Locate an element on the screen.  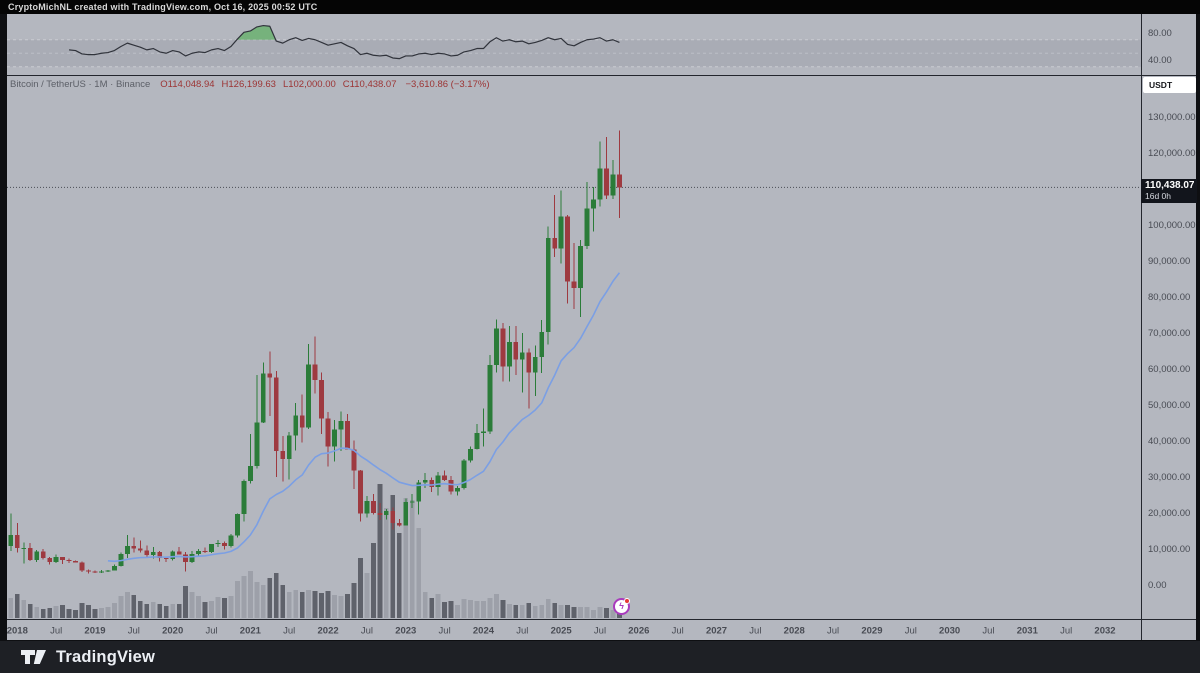
calendar-event-icon: ϟ is located at coordinates (621, 606).